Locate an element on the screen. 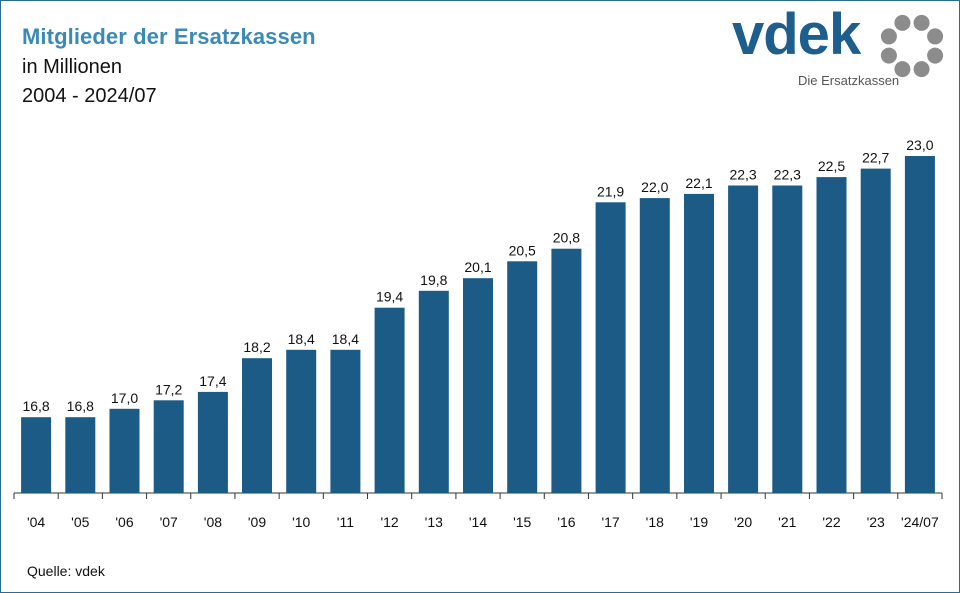 This screenshot has height=593, width=960. bar-value-label: 18,2 is located at coordinates (256, 347).